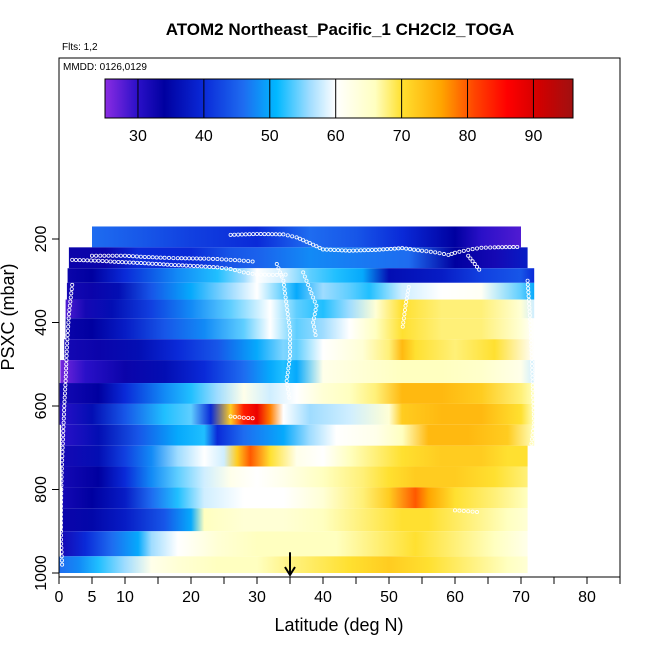 This screenshot has height=650, width=650. I want to click on flights-label: Flts: 1,2, so click(80, 47).